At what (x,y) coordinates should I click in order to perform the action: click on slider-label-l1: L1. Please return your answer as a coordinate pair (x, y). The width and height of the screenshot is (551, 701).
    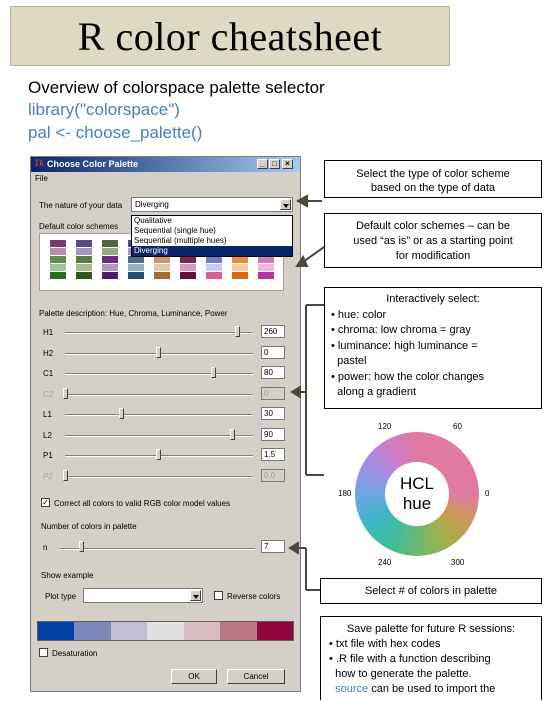
    Looking at the image, I should click on (47, 414).